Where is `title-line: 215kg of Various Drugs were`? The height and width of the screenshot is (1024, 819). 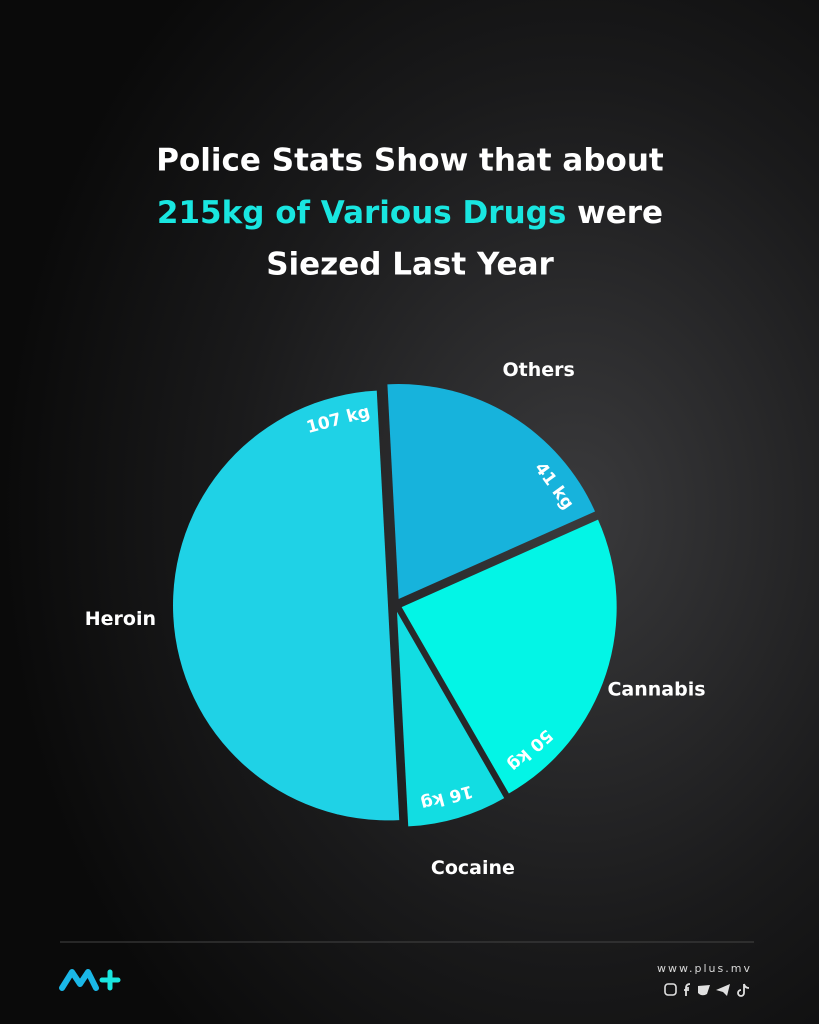
title-line: 215kg of Various Drugs were is located at coordinates (410, 213).